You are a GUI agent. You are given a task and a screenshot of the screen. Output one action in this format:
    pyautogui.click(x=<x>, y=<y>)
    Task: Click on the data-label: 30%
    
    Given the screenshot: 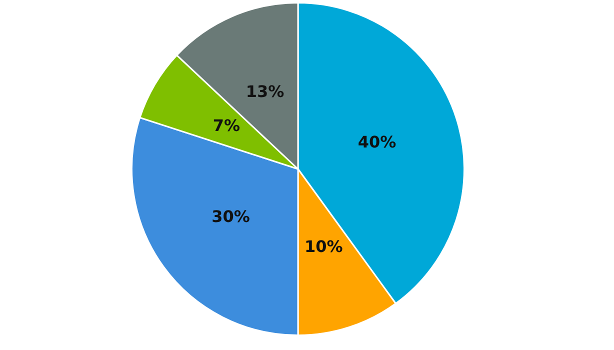 What is the action you would take?
    pyautogui.click(x=231, y=216)
    